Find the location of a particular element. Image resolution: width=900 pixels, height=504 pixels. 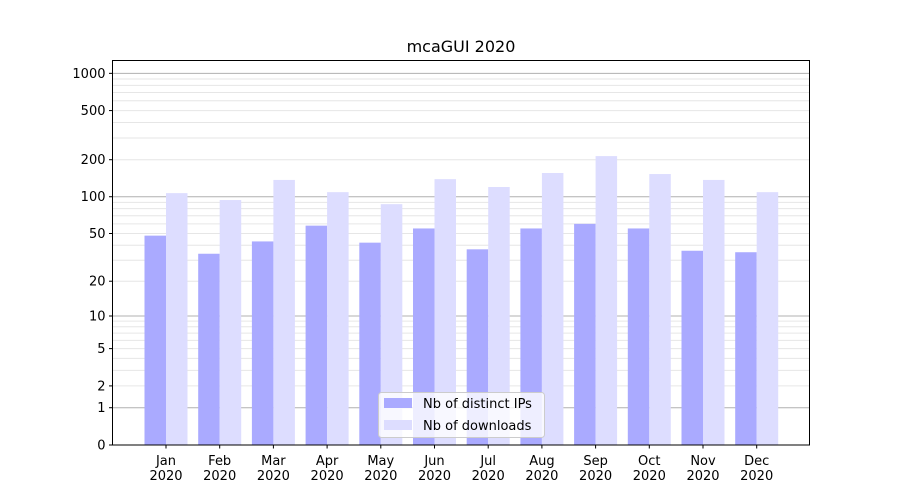

x-tick-label: Nov 2020 is located at coordinates (702, 469).